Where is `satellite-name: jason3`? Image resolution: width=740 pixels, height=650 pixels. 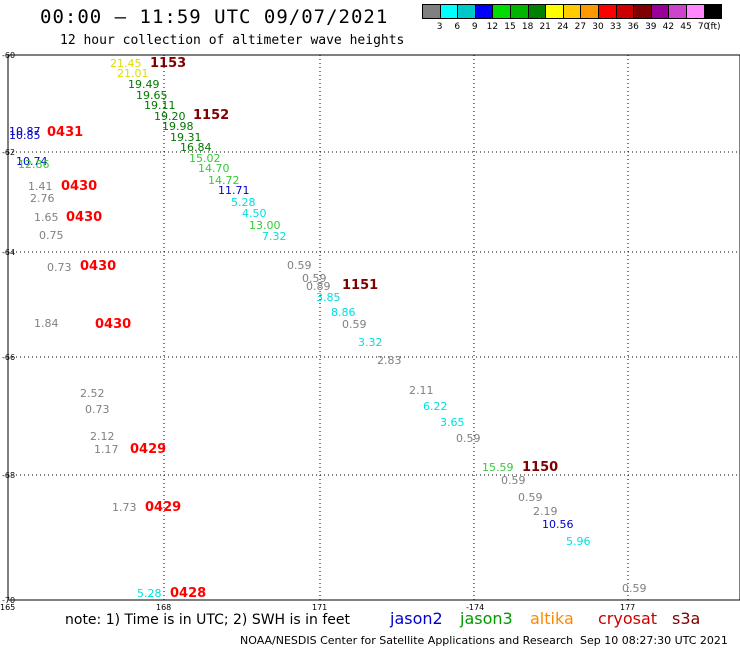 satellite-name: jason3 is located at coordinates (486, 618).